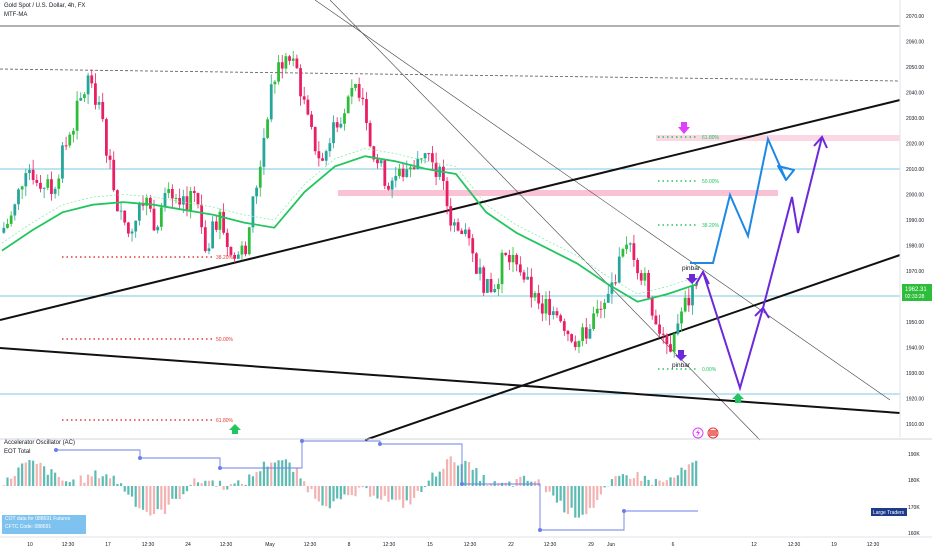 This screenshot has width=932, height=550. I want to click on large-traders-tag, so click(889, 512).